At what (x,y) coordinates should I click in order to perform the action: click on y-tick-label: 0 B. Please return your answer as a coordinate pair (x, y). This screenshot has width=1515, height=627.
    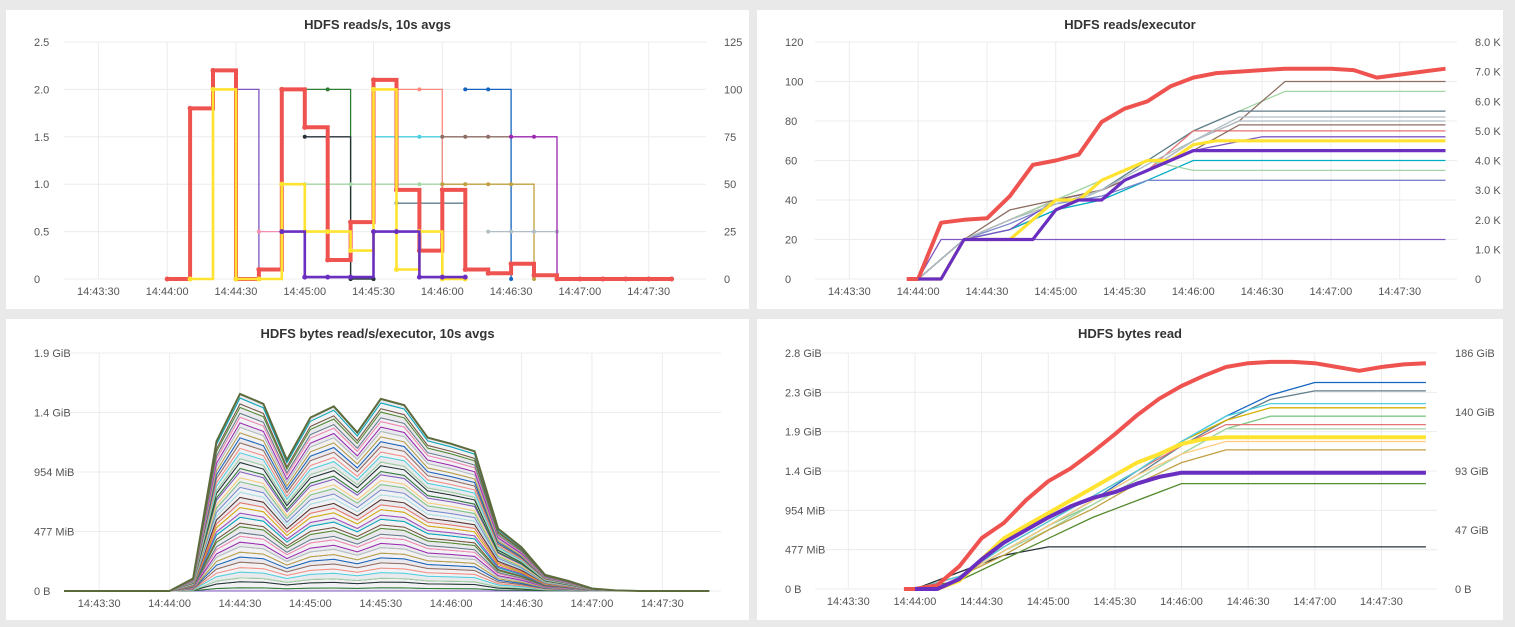
    Looking at the image, I should click on (793, 590).